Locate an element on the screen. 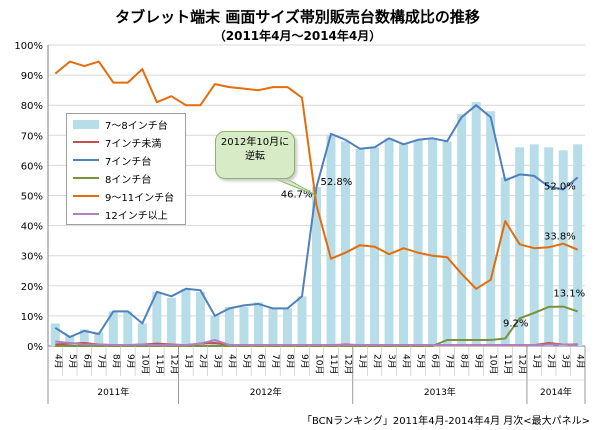 Image resolution: width=595 pixels, height=430 pixels. year-label: 2014年 is located at coordinates (556, 392).